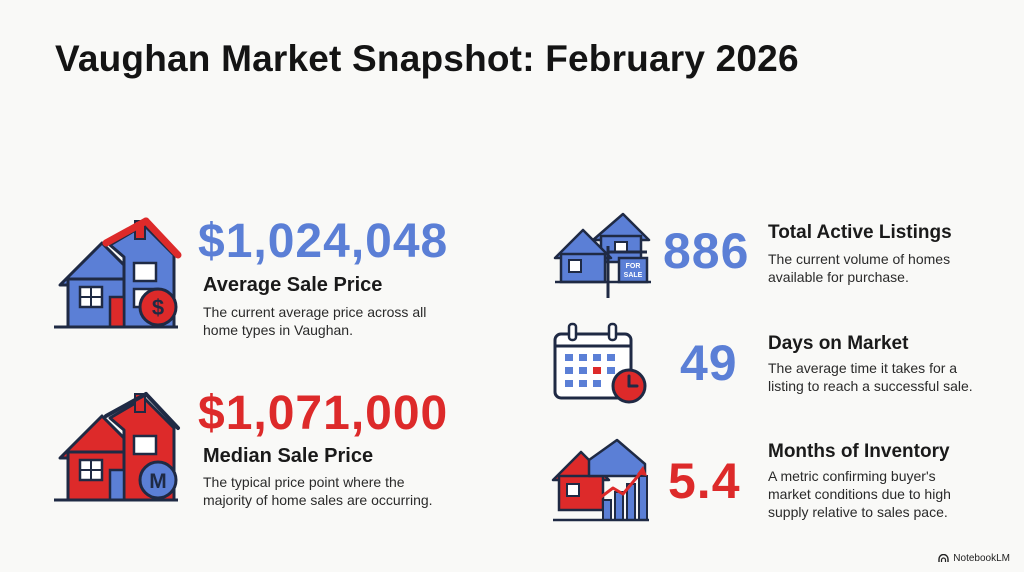 This screenshot has height=572, width=1024. Describe the element at coordinates (602, 255) in the screenshot. I see `for-sale-houses-icon: FOR SALE` at that location.